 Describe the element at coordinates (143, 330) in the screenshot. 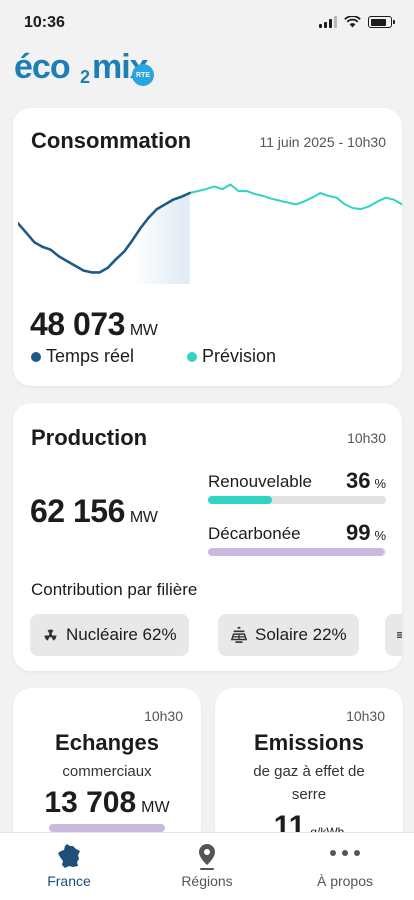

I see `consommation-unit: MW` at that location.